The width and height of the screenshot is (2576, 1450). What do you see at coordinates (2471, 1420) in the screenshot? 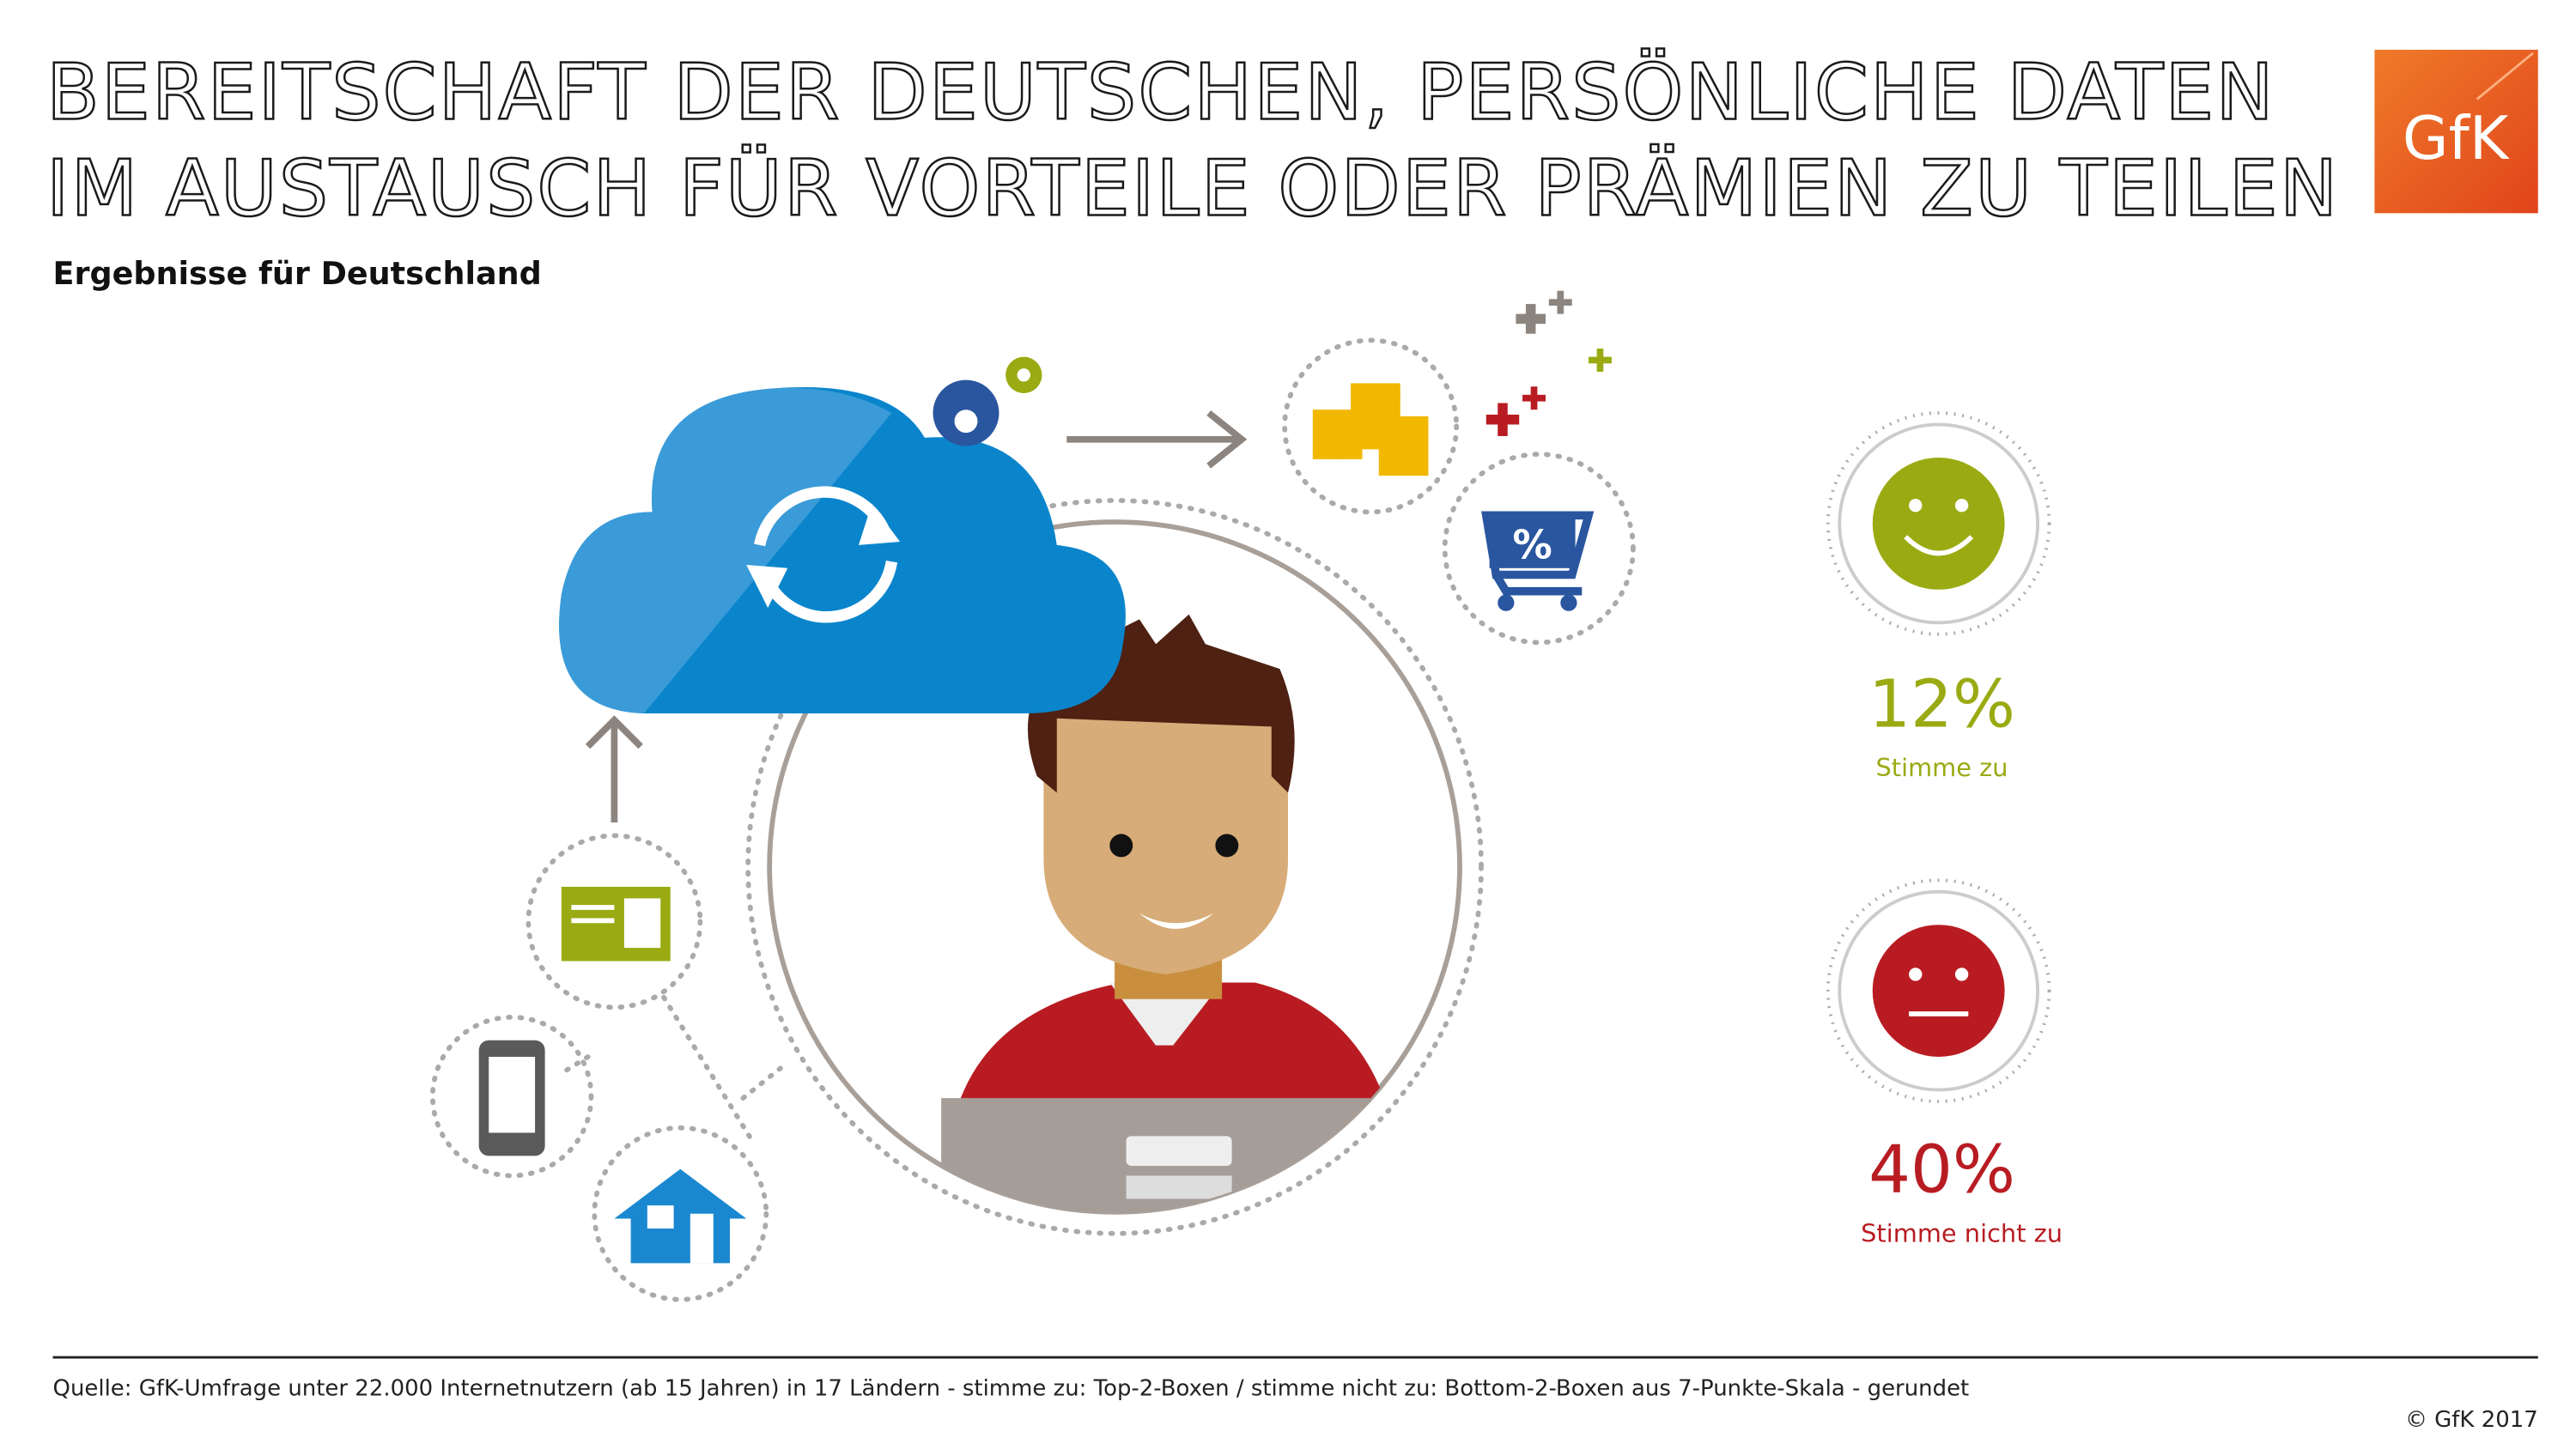
I see `copyright: © GfK 2017` at bounding box center [2471, 1420].